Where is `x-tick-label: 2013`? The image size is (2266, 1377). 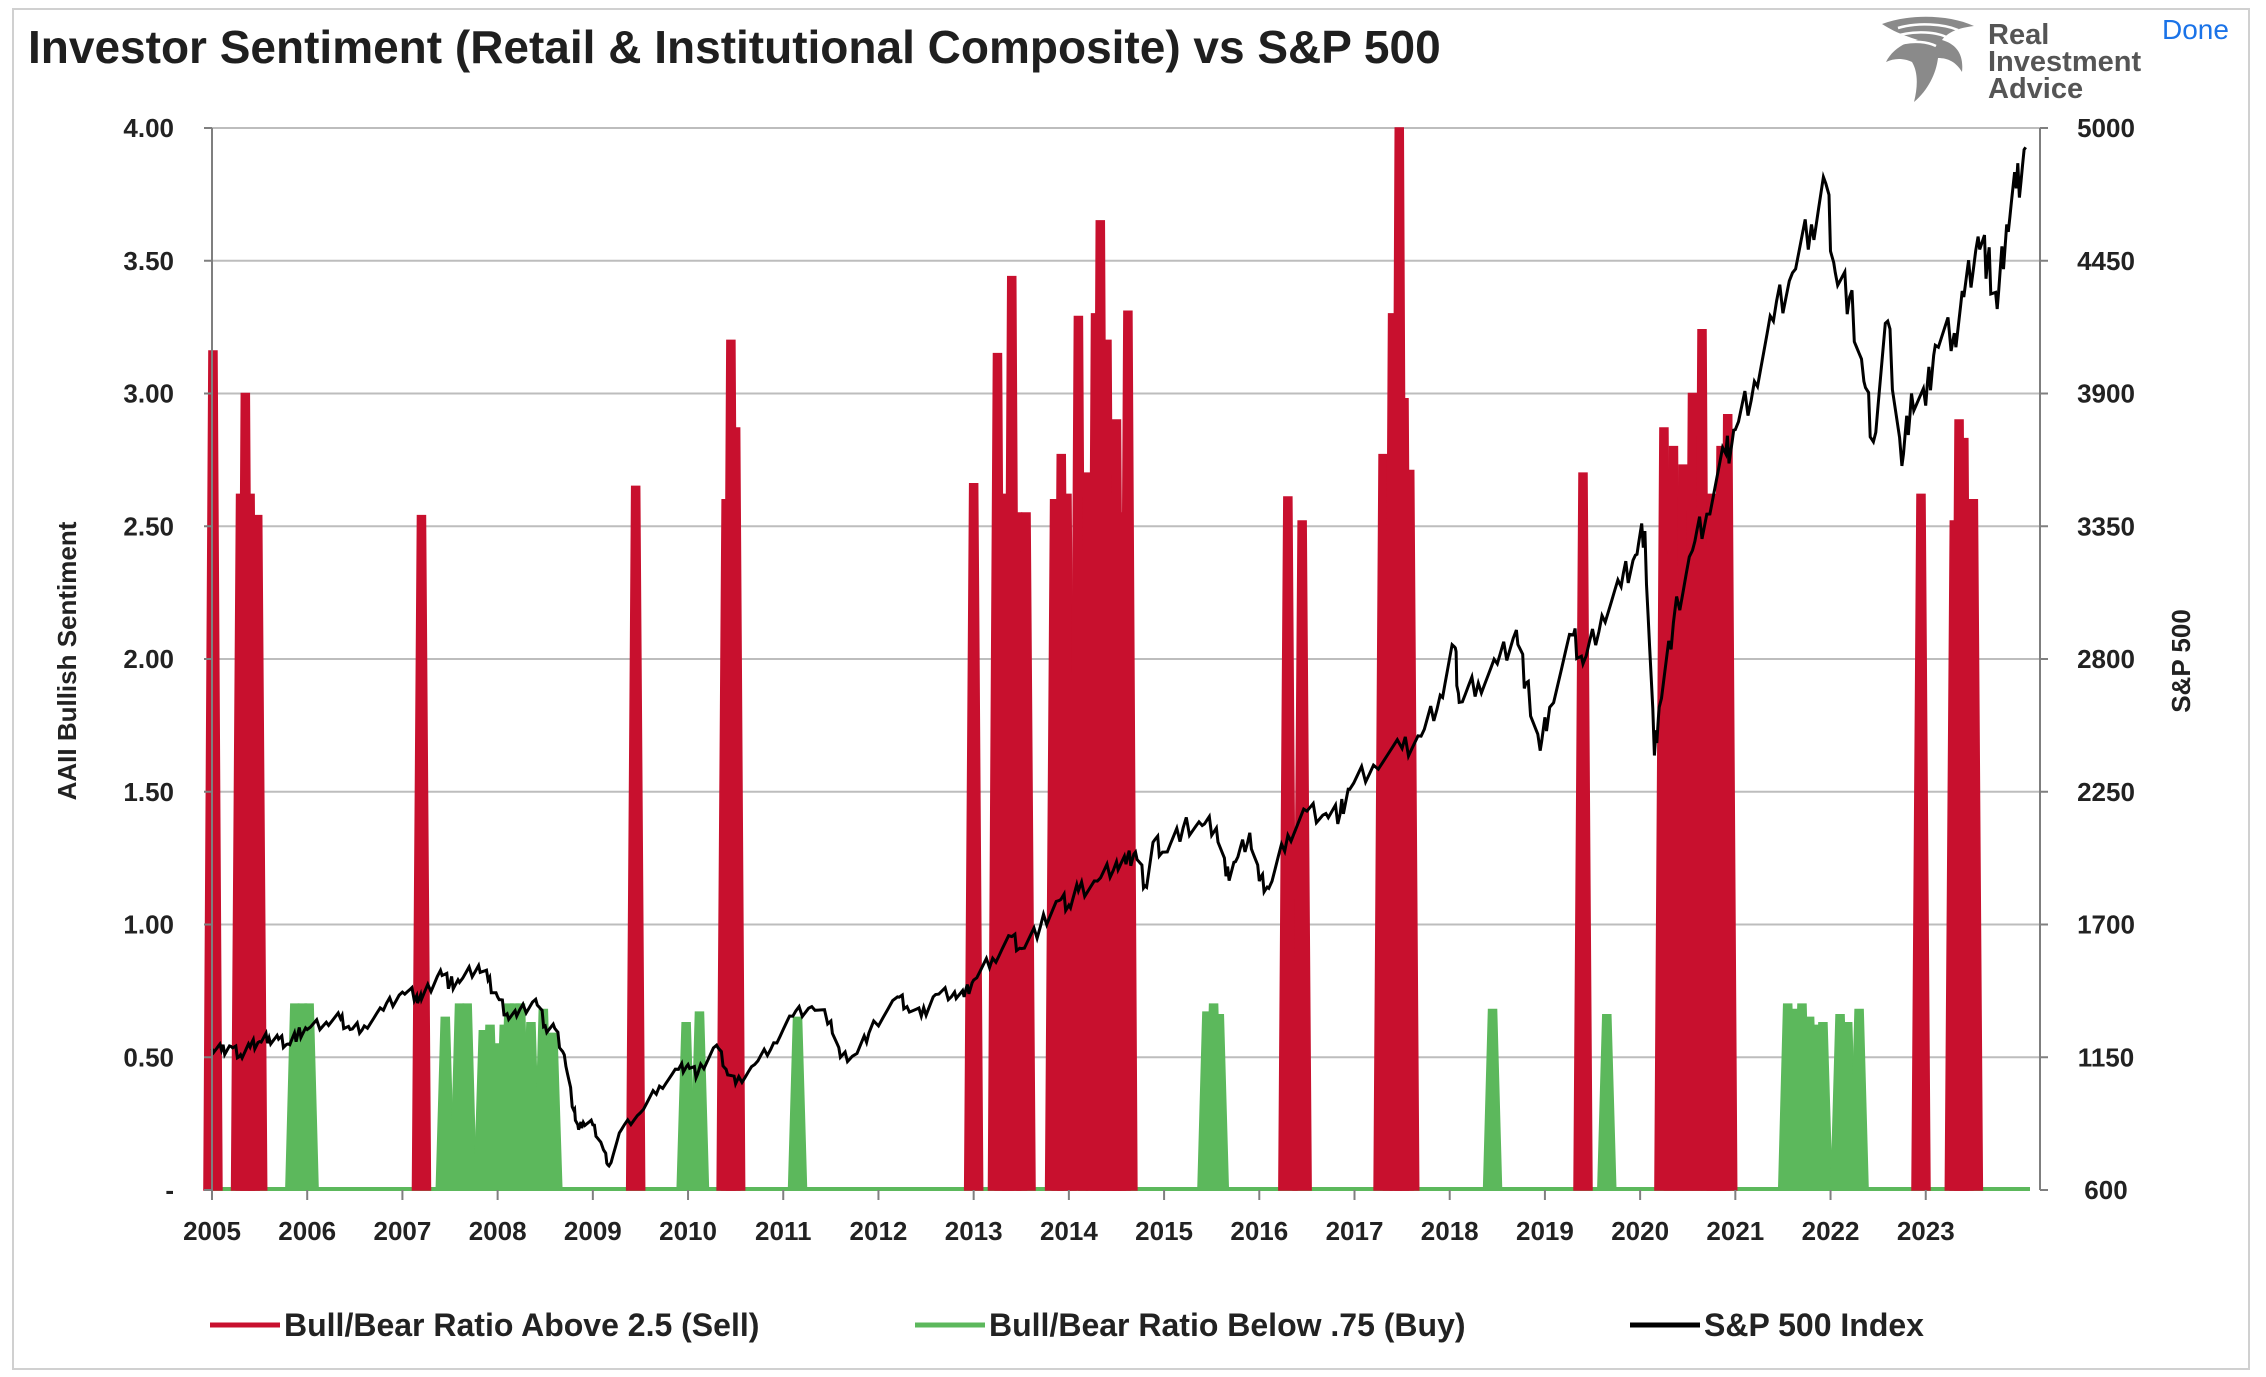
x-tick-label: 2013 is located at coordinates (974, 1231).